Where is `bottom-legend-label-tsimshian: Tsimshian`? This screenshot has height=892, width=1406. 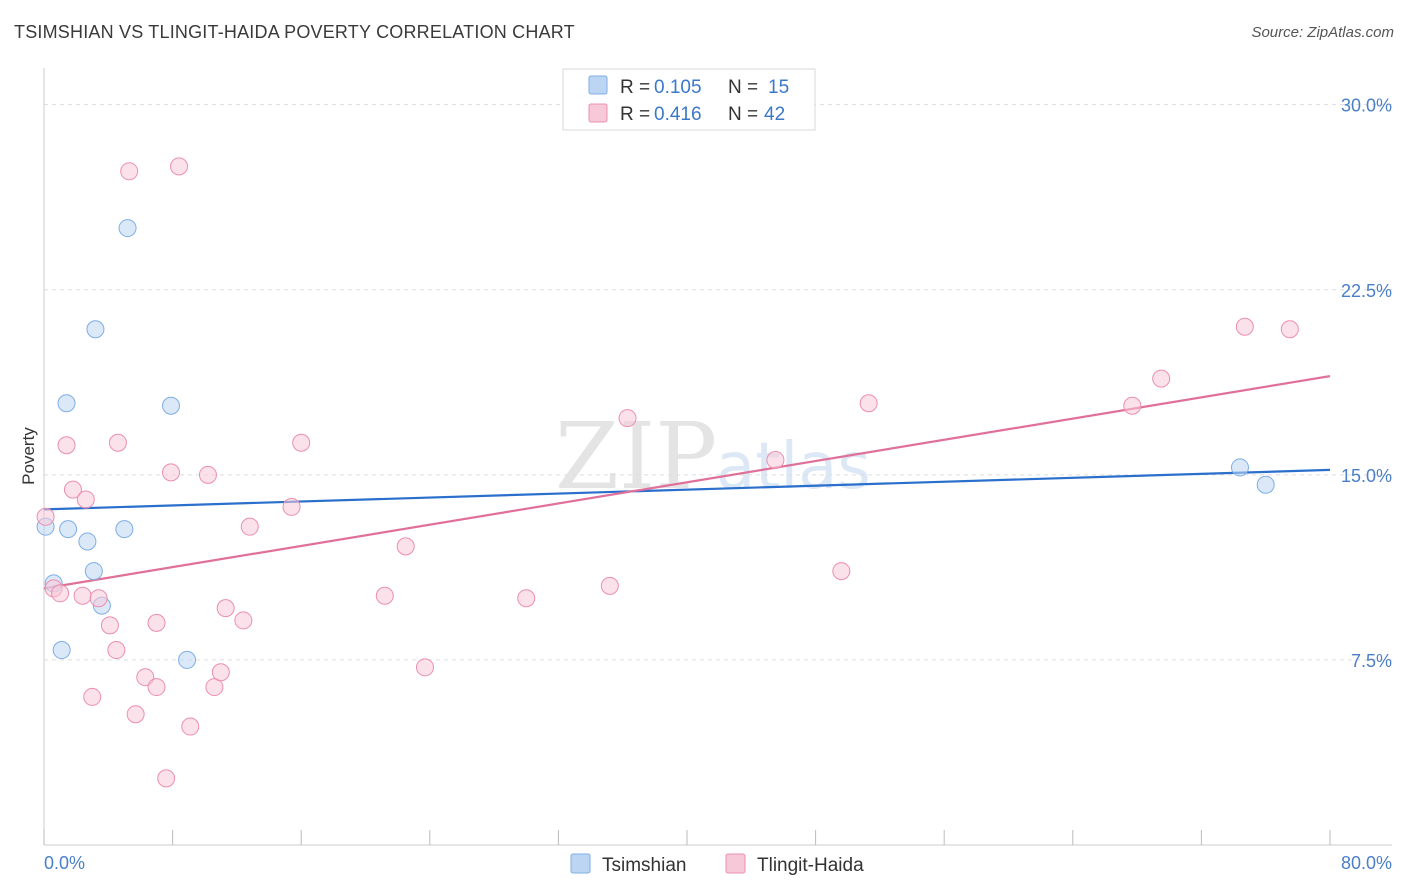
bottom-legend-label-tsimshian: Tsimshian is located at coordinates (644, 865).